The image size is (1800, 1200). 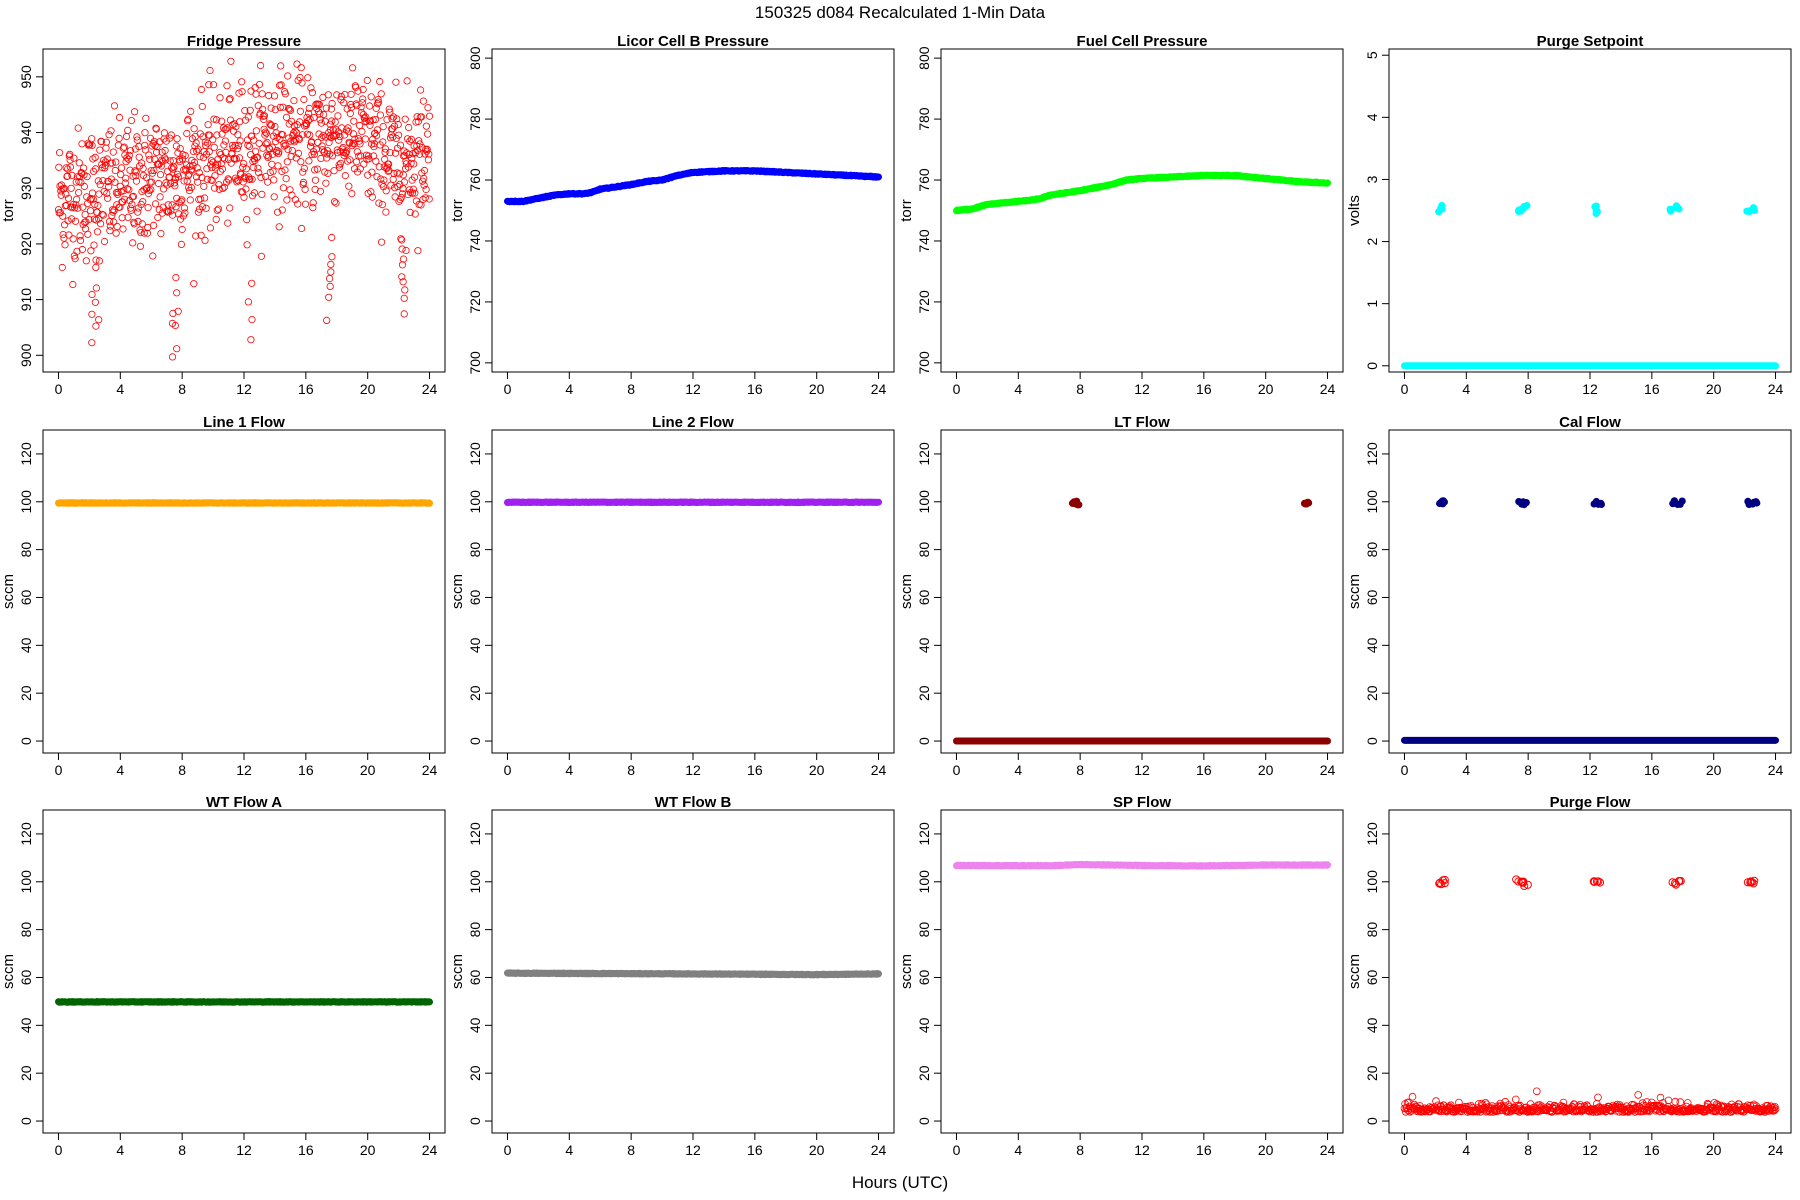 I want to click on y-tick-label: 120, so click(x=1372, y=834).